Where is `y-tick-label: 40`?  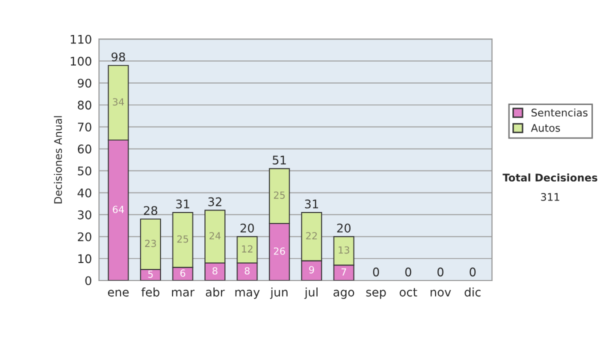
y-tick-label: 40 is located at coordinates (85, 193).